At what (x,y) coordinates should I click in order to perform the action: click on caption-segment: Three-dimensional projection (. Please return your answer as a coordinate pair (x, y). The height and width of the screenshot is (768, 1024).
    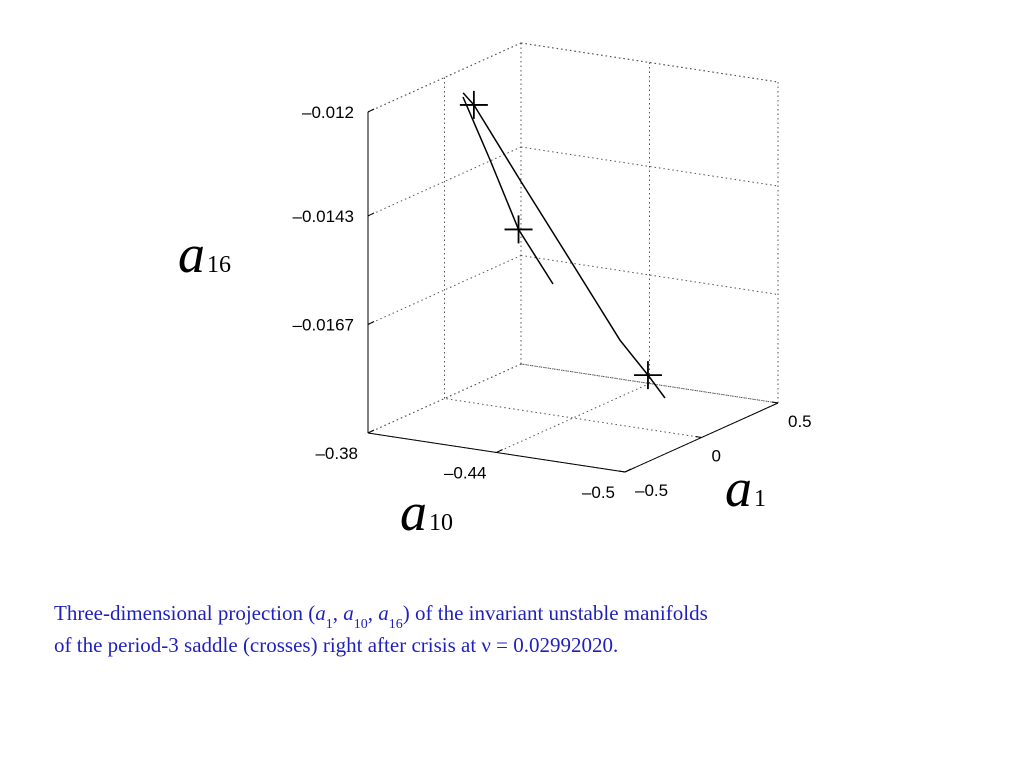
    Looking at the image, I should click on (184, 613).